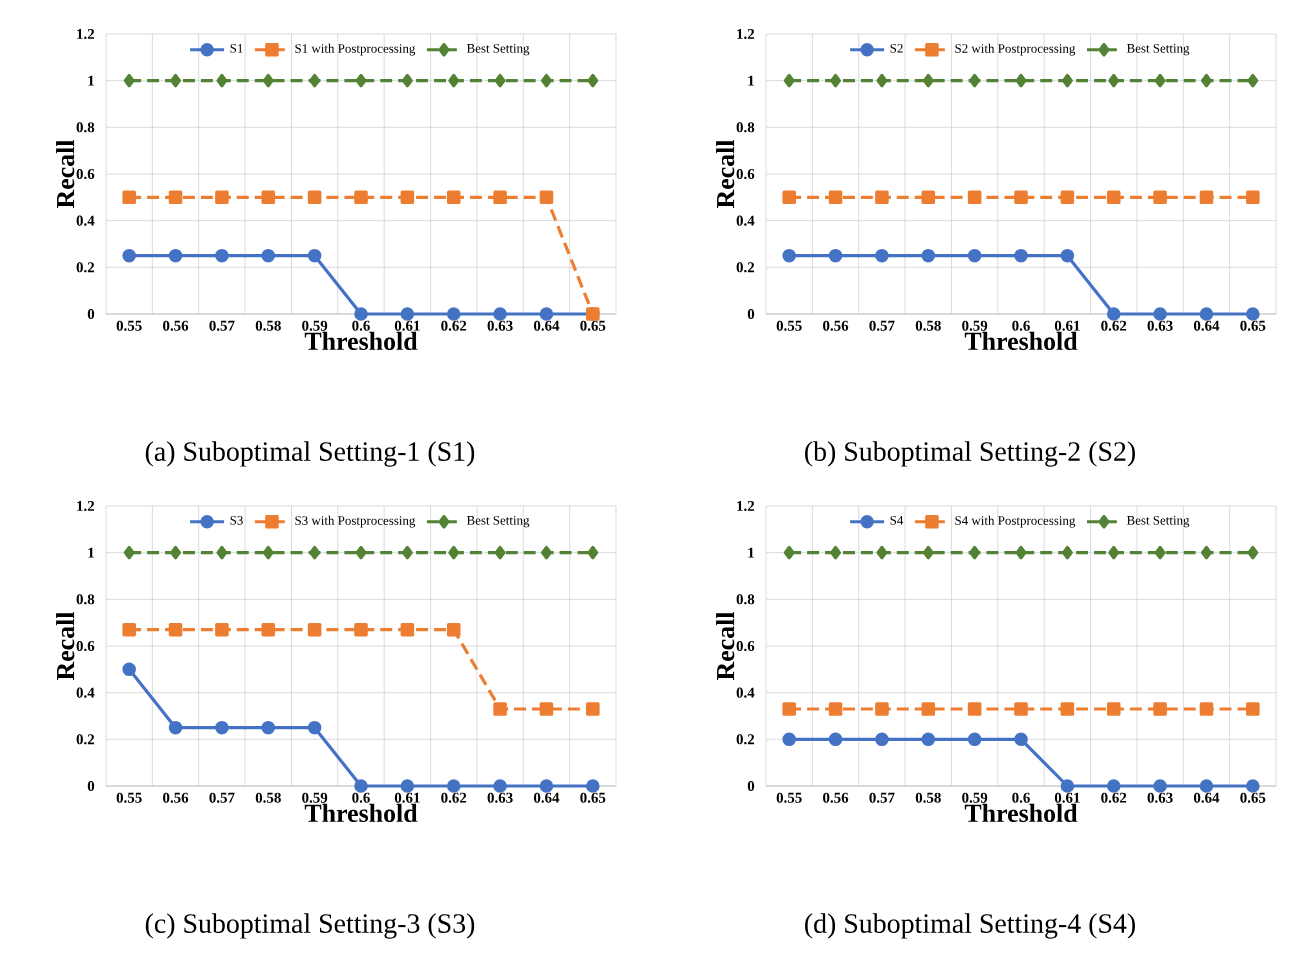 Image resolution: width=1292 pixels, height=954 pixels. Describe the element at coordinates (970, 926) in the screenshot. I see `text: (d) Suboptimal Setting-4 (S4)` at that location.